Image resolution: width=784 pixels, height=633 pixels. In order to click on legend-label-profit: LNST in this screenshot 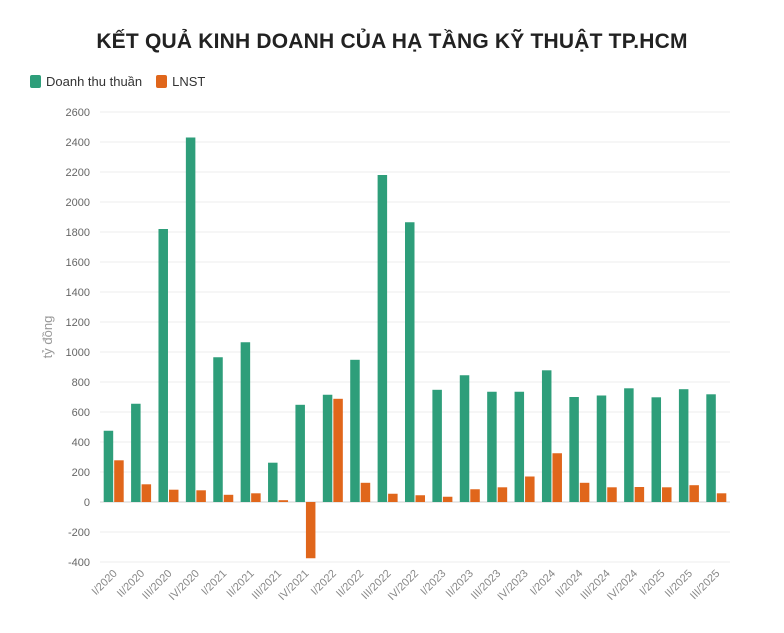, I will do `click(189, 81)`.